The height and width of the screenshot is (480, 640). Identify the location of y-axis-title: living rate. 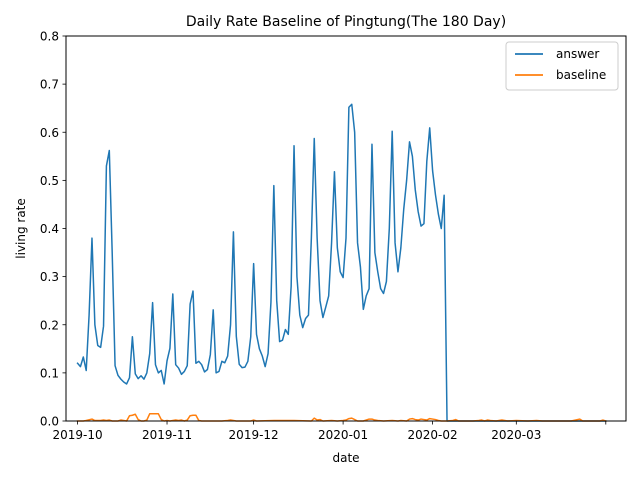
(21, 228).